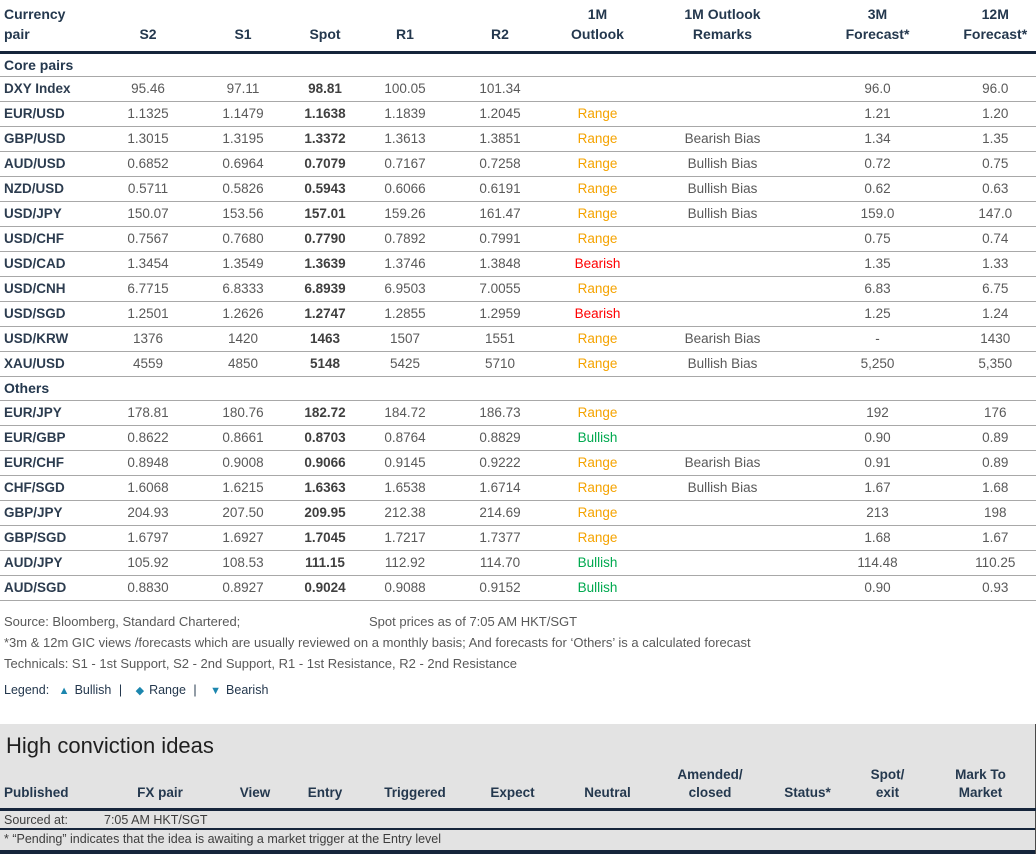 This screenshot has width=1036, height=854. Describe the element at coordinates (50, 164) in the screenshot. I see `fx-cell-pair: AUD/USD` at that location.